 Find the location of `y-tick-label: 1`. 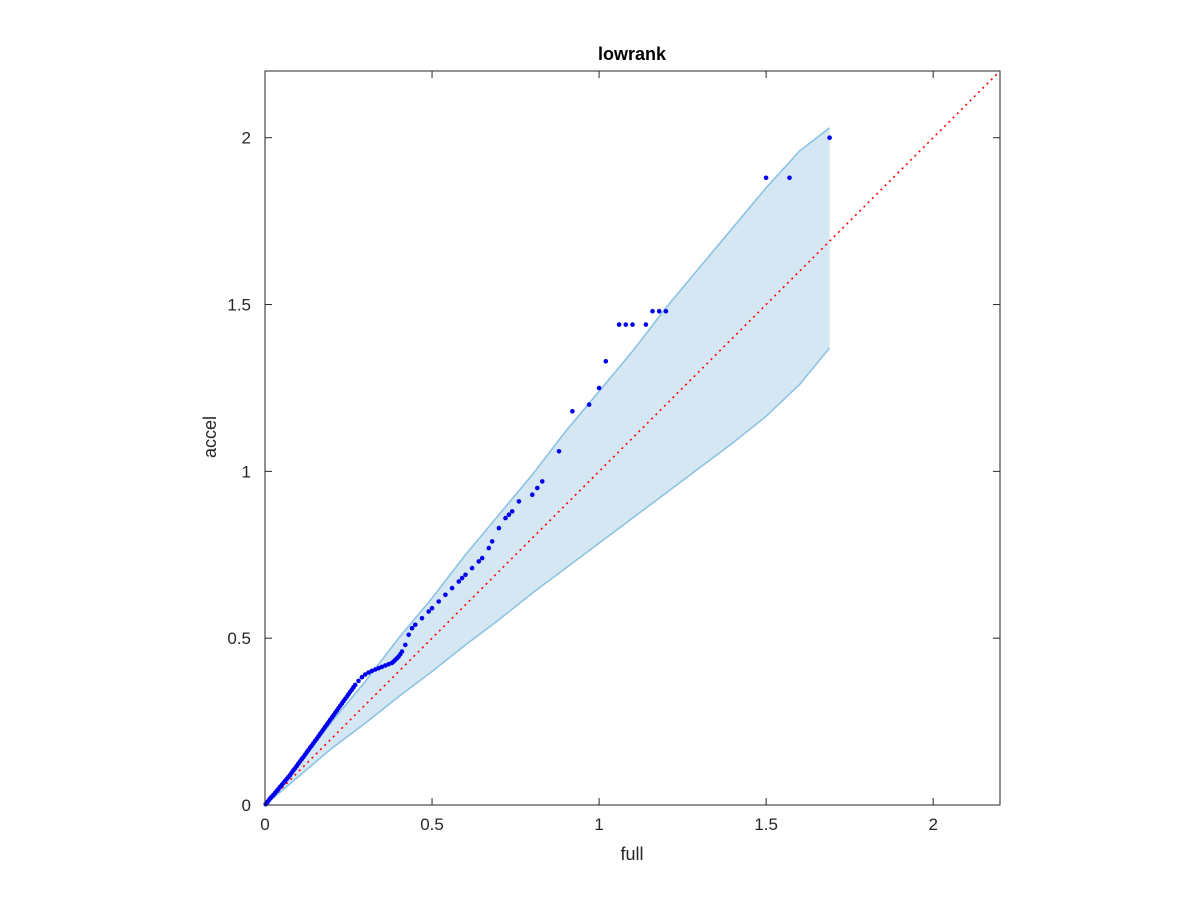

y-tick-label: 1 is located at coordinates (246, 471).